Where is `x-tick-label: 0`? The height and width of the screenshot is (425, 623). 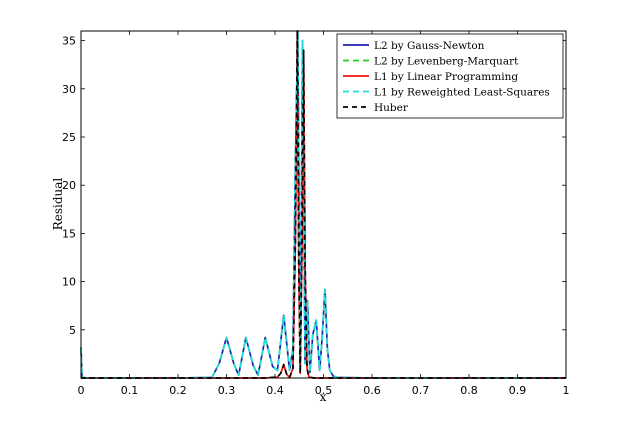 x-tick-label: 0 is located at coordinates (81, 390).